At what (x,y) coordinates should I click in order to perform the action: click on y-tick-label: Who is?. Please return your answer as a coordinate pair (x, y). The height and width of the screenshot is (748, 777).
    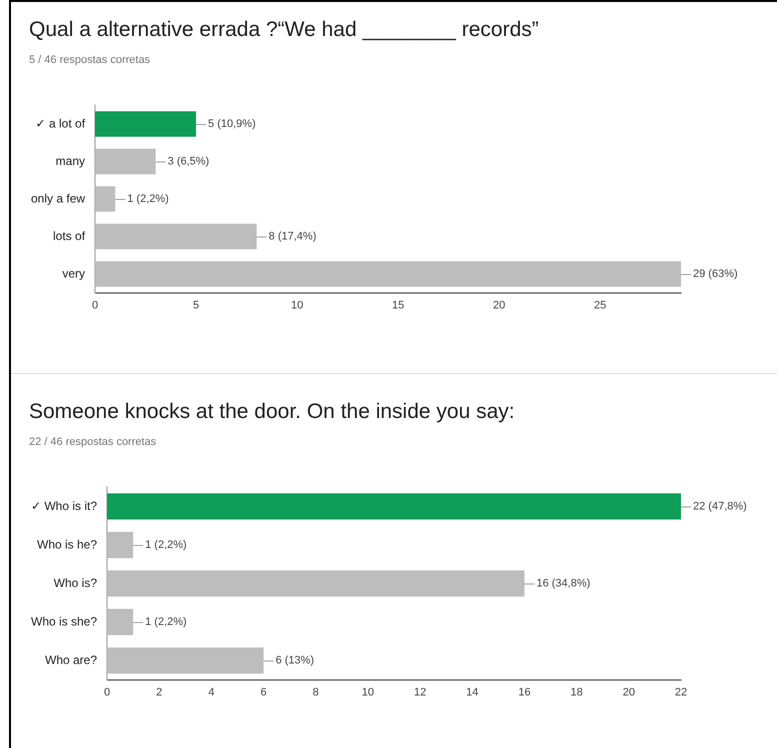
    Looking at the image, I should click on (76, 583).